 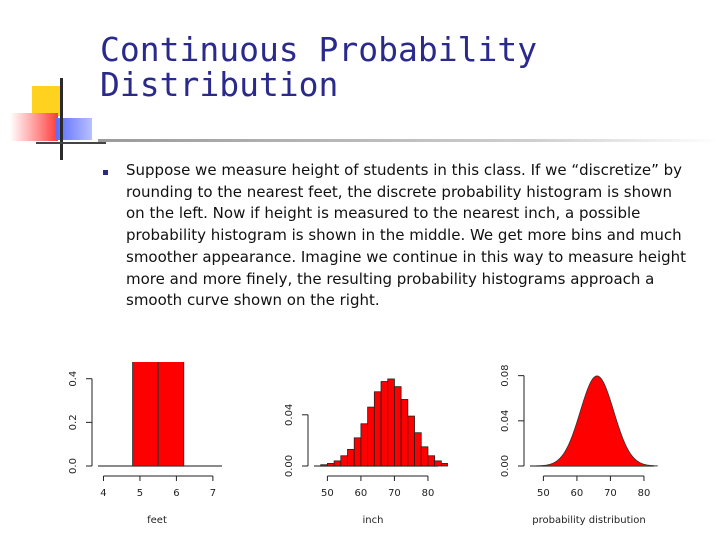 What do you see at coordinates (219, 84) in the screenshot?
I see `slide-title-line-2: Distribution` at bounding box center [219, 84].